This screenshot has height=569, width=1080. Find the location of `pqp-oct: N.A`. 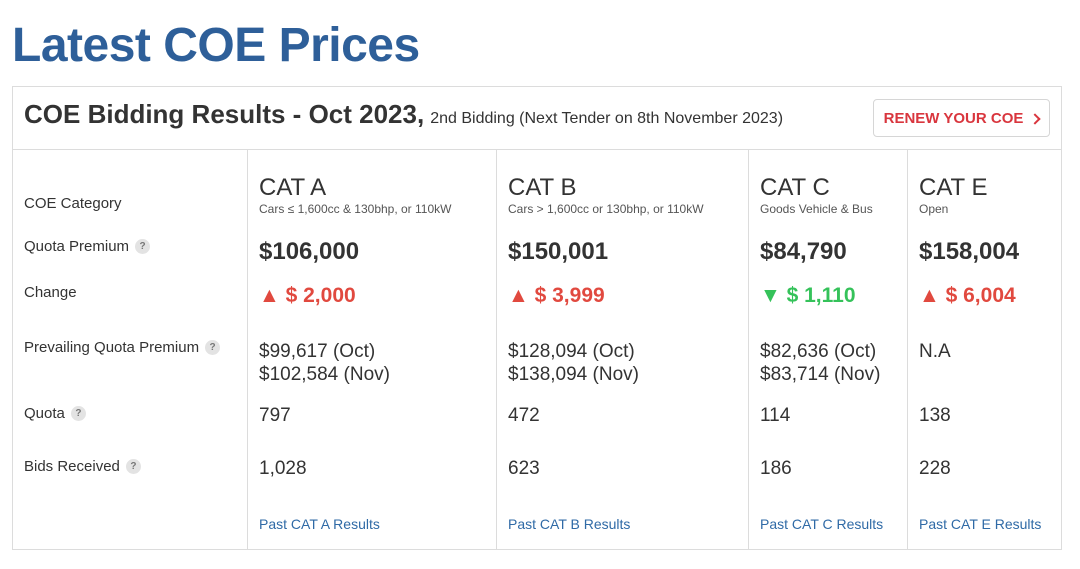

pqp-oct: N.A is located at coordinates (935, 351).